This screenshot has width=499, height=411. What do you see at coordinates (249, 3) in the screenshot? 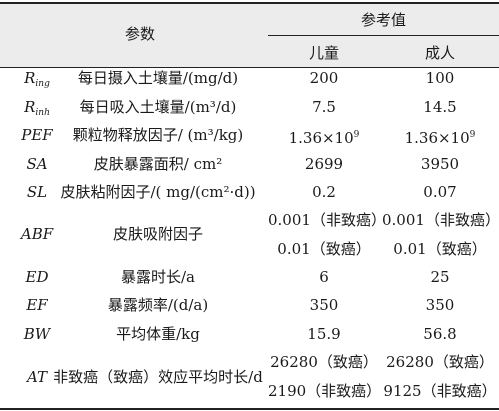
I see `top-rule` at bounding box center [249, 3].